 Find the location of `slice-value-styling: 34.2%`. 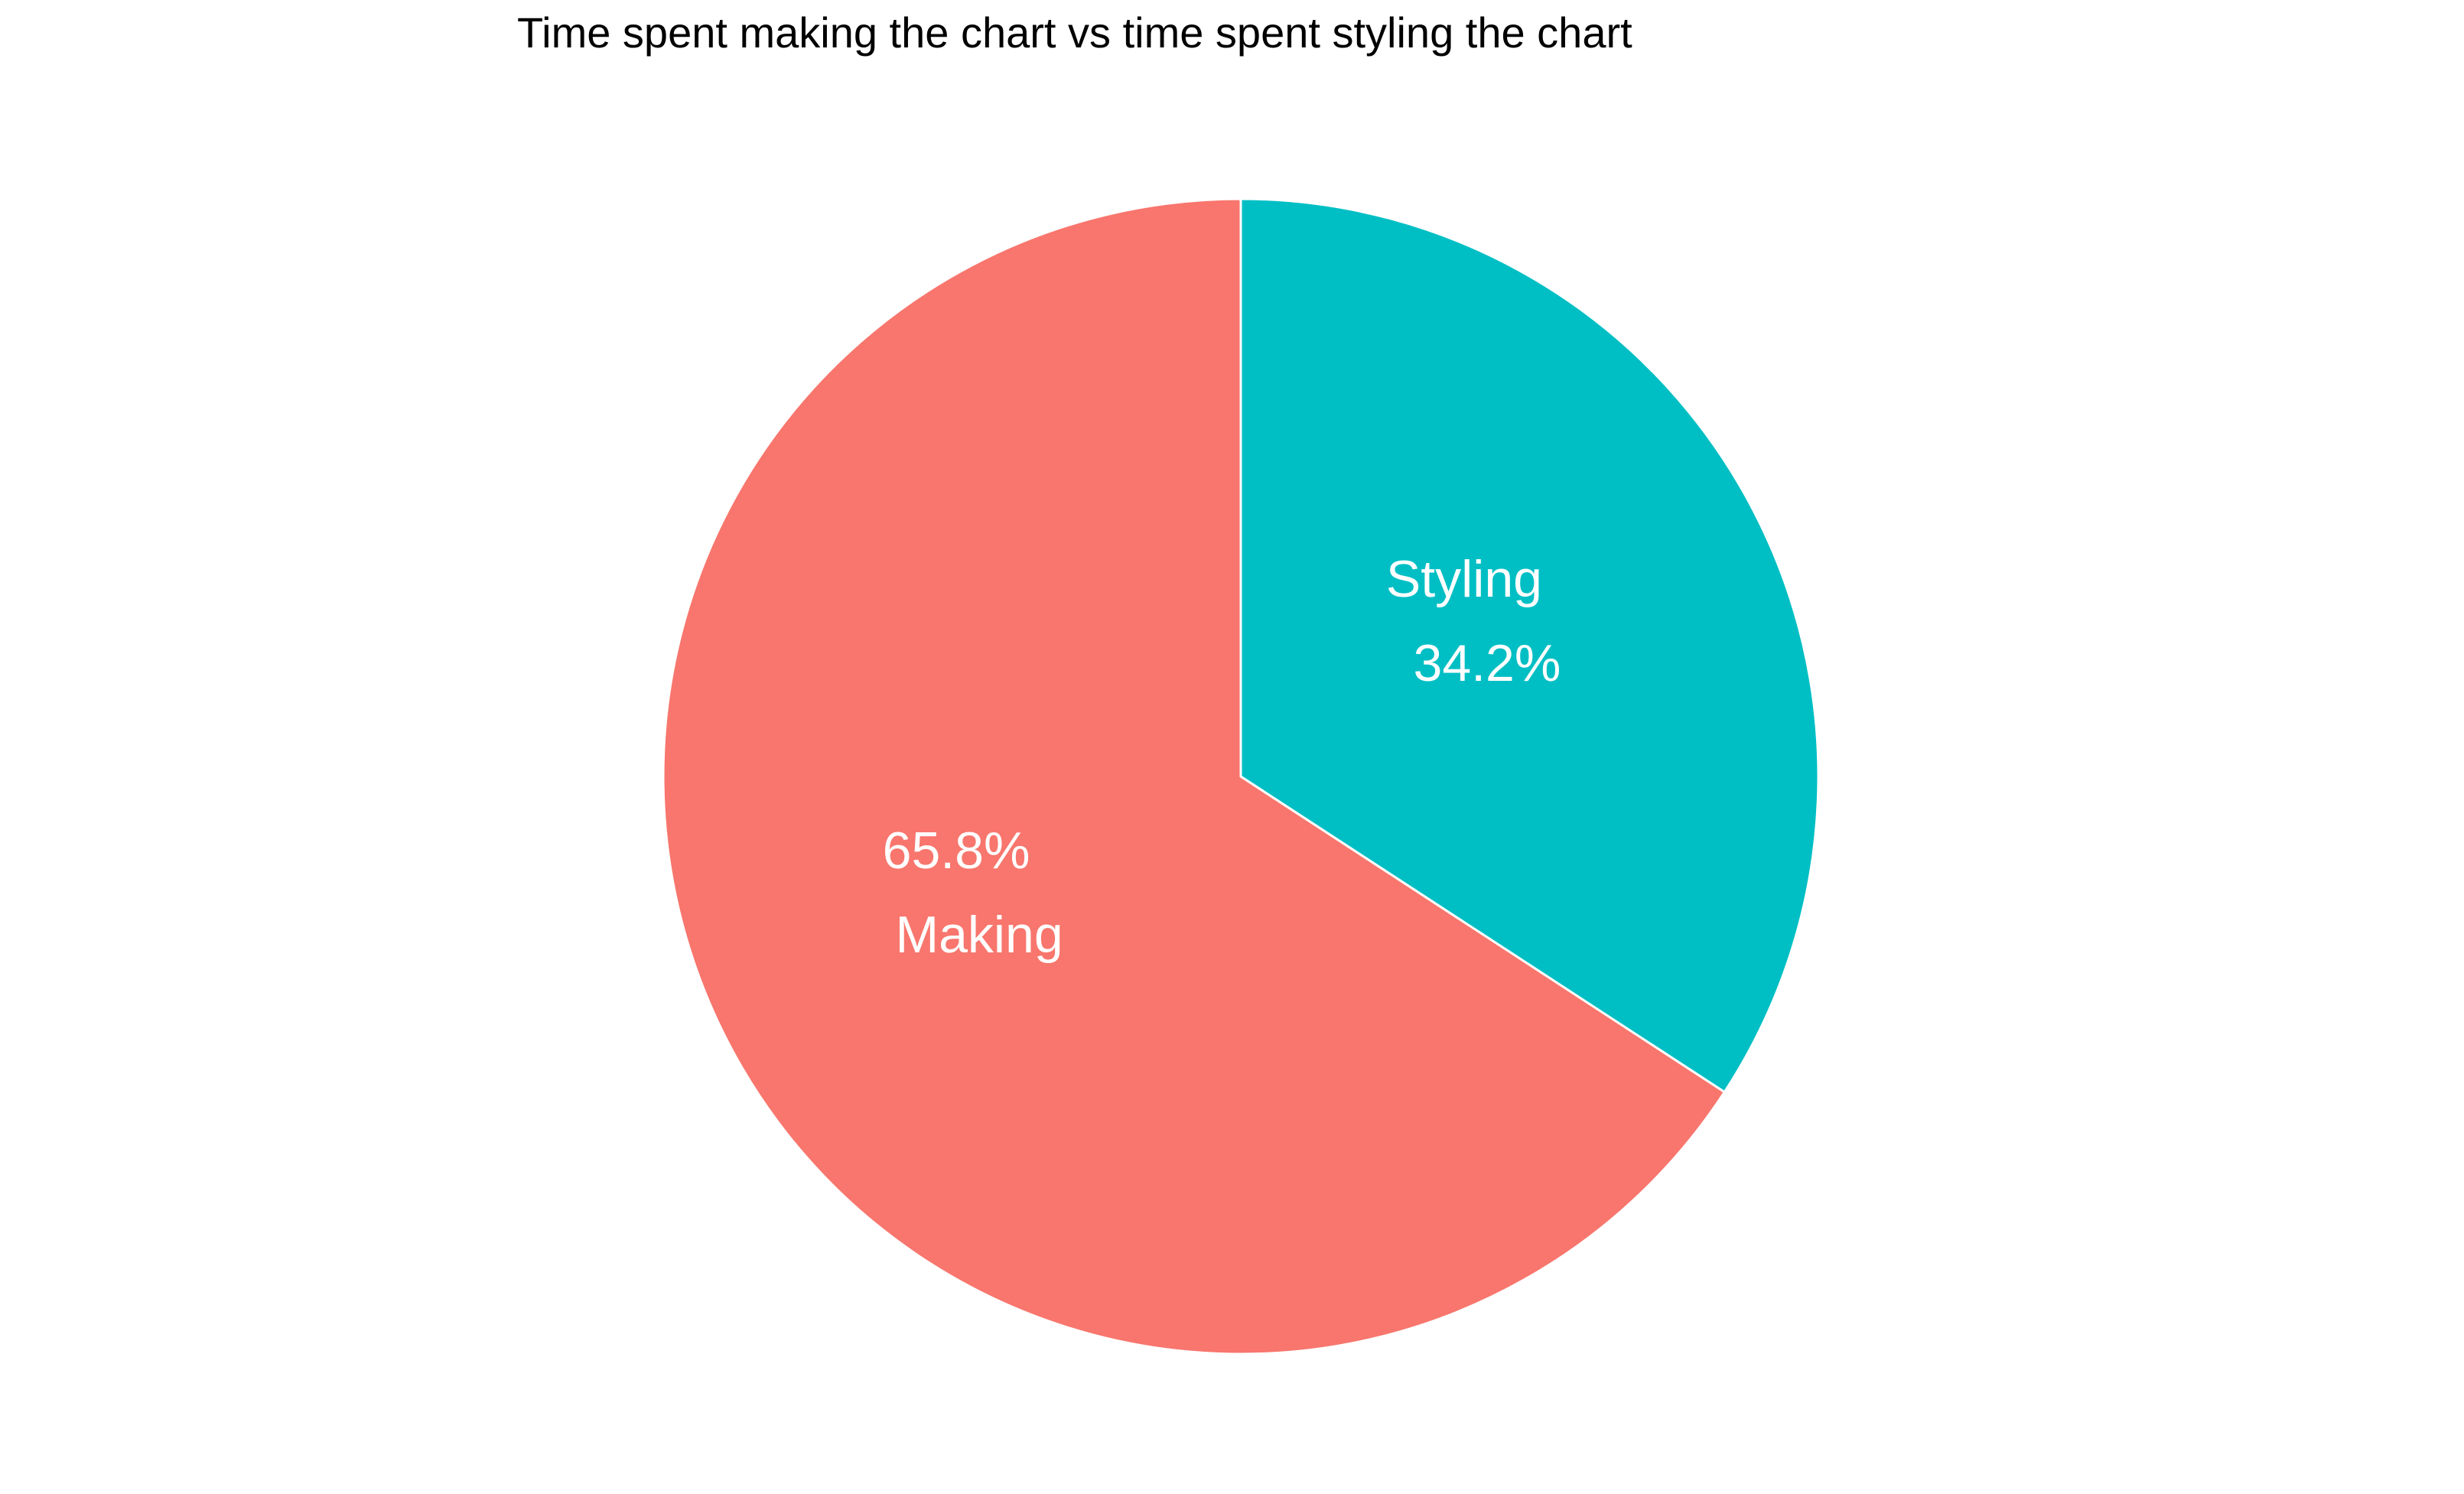

slice-value-styling: 34.2% is located at coordinates (1488, 663).